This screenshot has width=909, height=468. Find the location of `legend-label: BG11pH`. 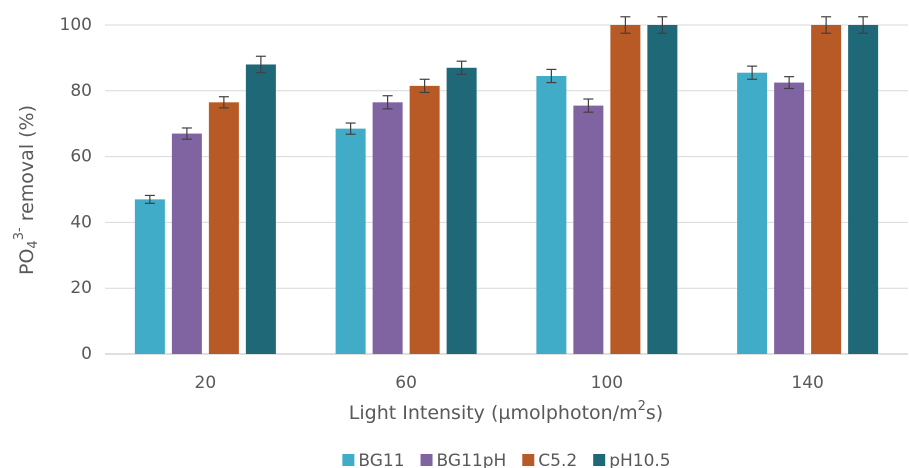

legend-label: BG11pH is located at coordinates (472, 459).